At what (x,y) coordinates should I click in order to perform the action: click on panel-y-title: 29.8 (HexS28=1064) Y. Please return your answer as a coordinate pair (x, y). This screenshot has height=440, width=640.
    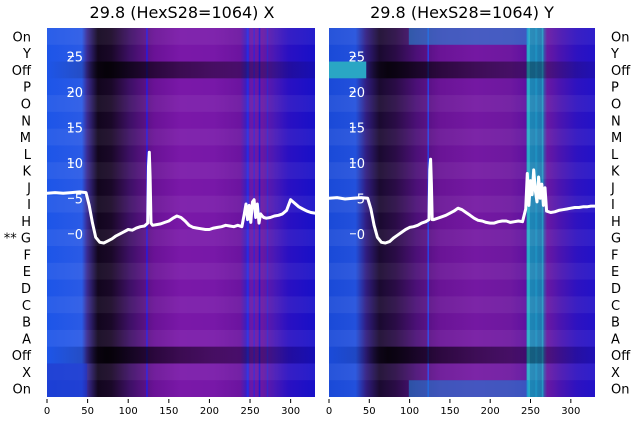
    Looking at the image, I should click on (462, 12).